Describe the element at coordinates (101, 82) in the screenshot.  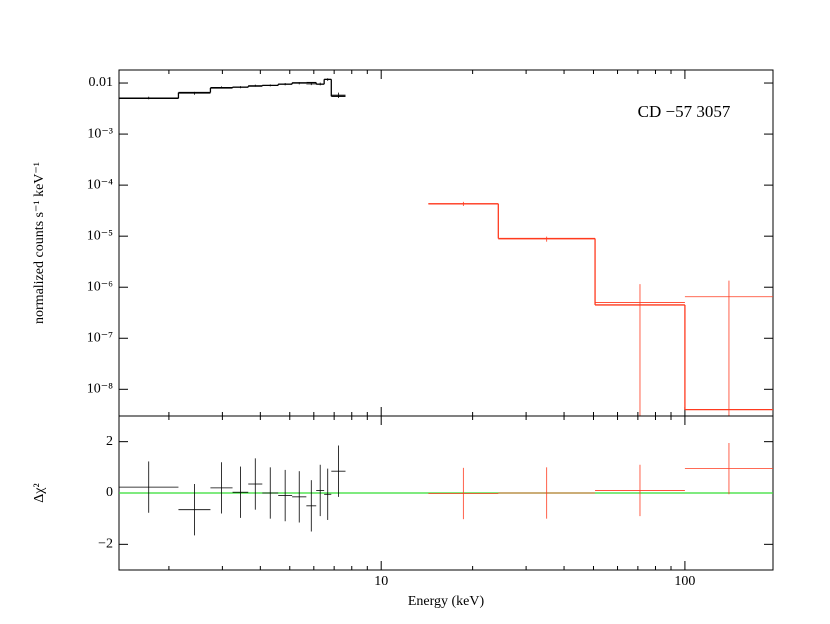
I see `y-tick-label: 0.01` at that location.